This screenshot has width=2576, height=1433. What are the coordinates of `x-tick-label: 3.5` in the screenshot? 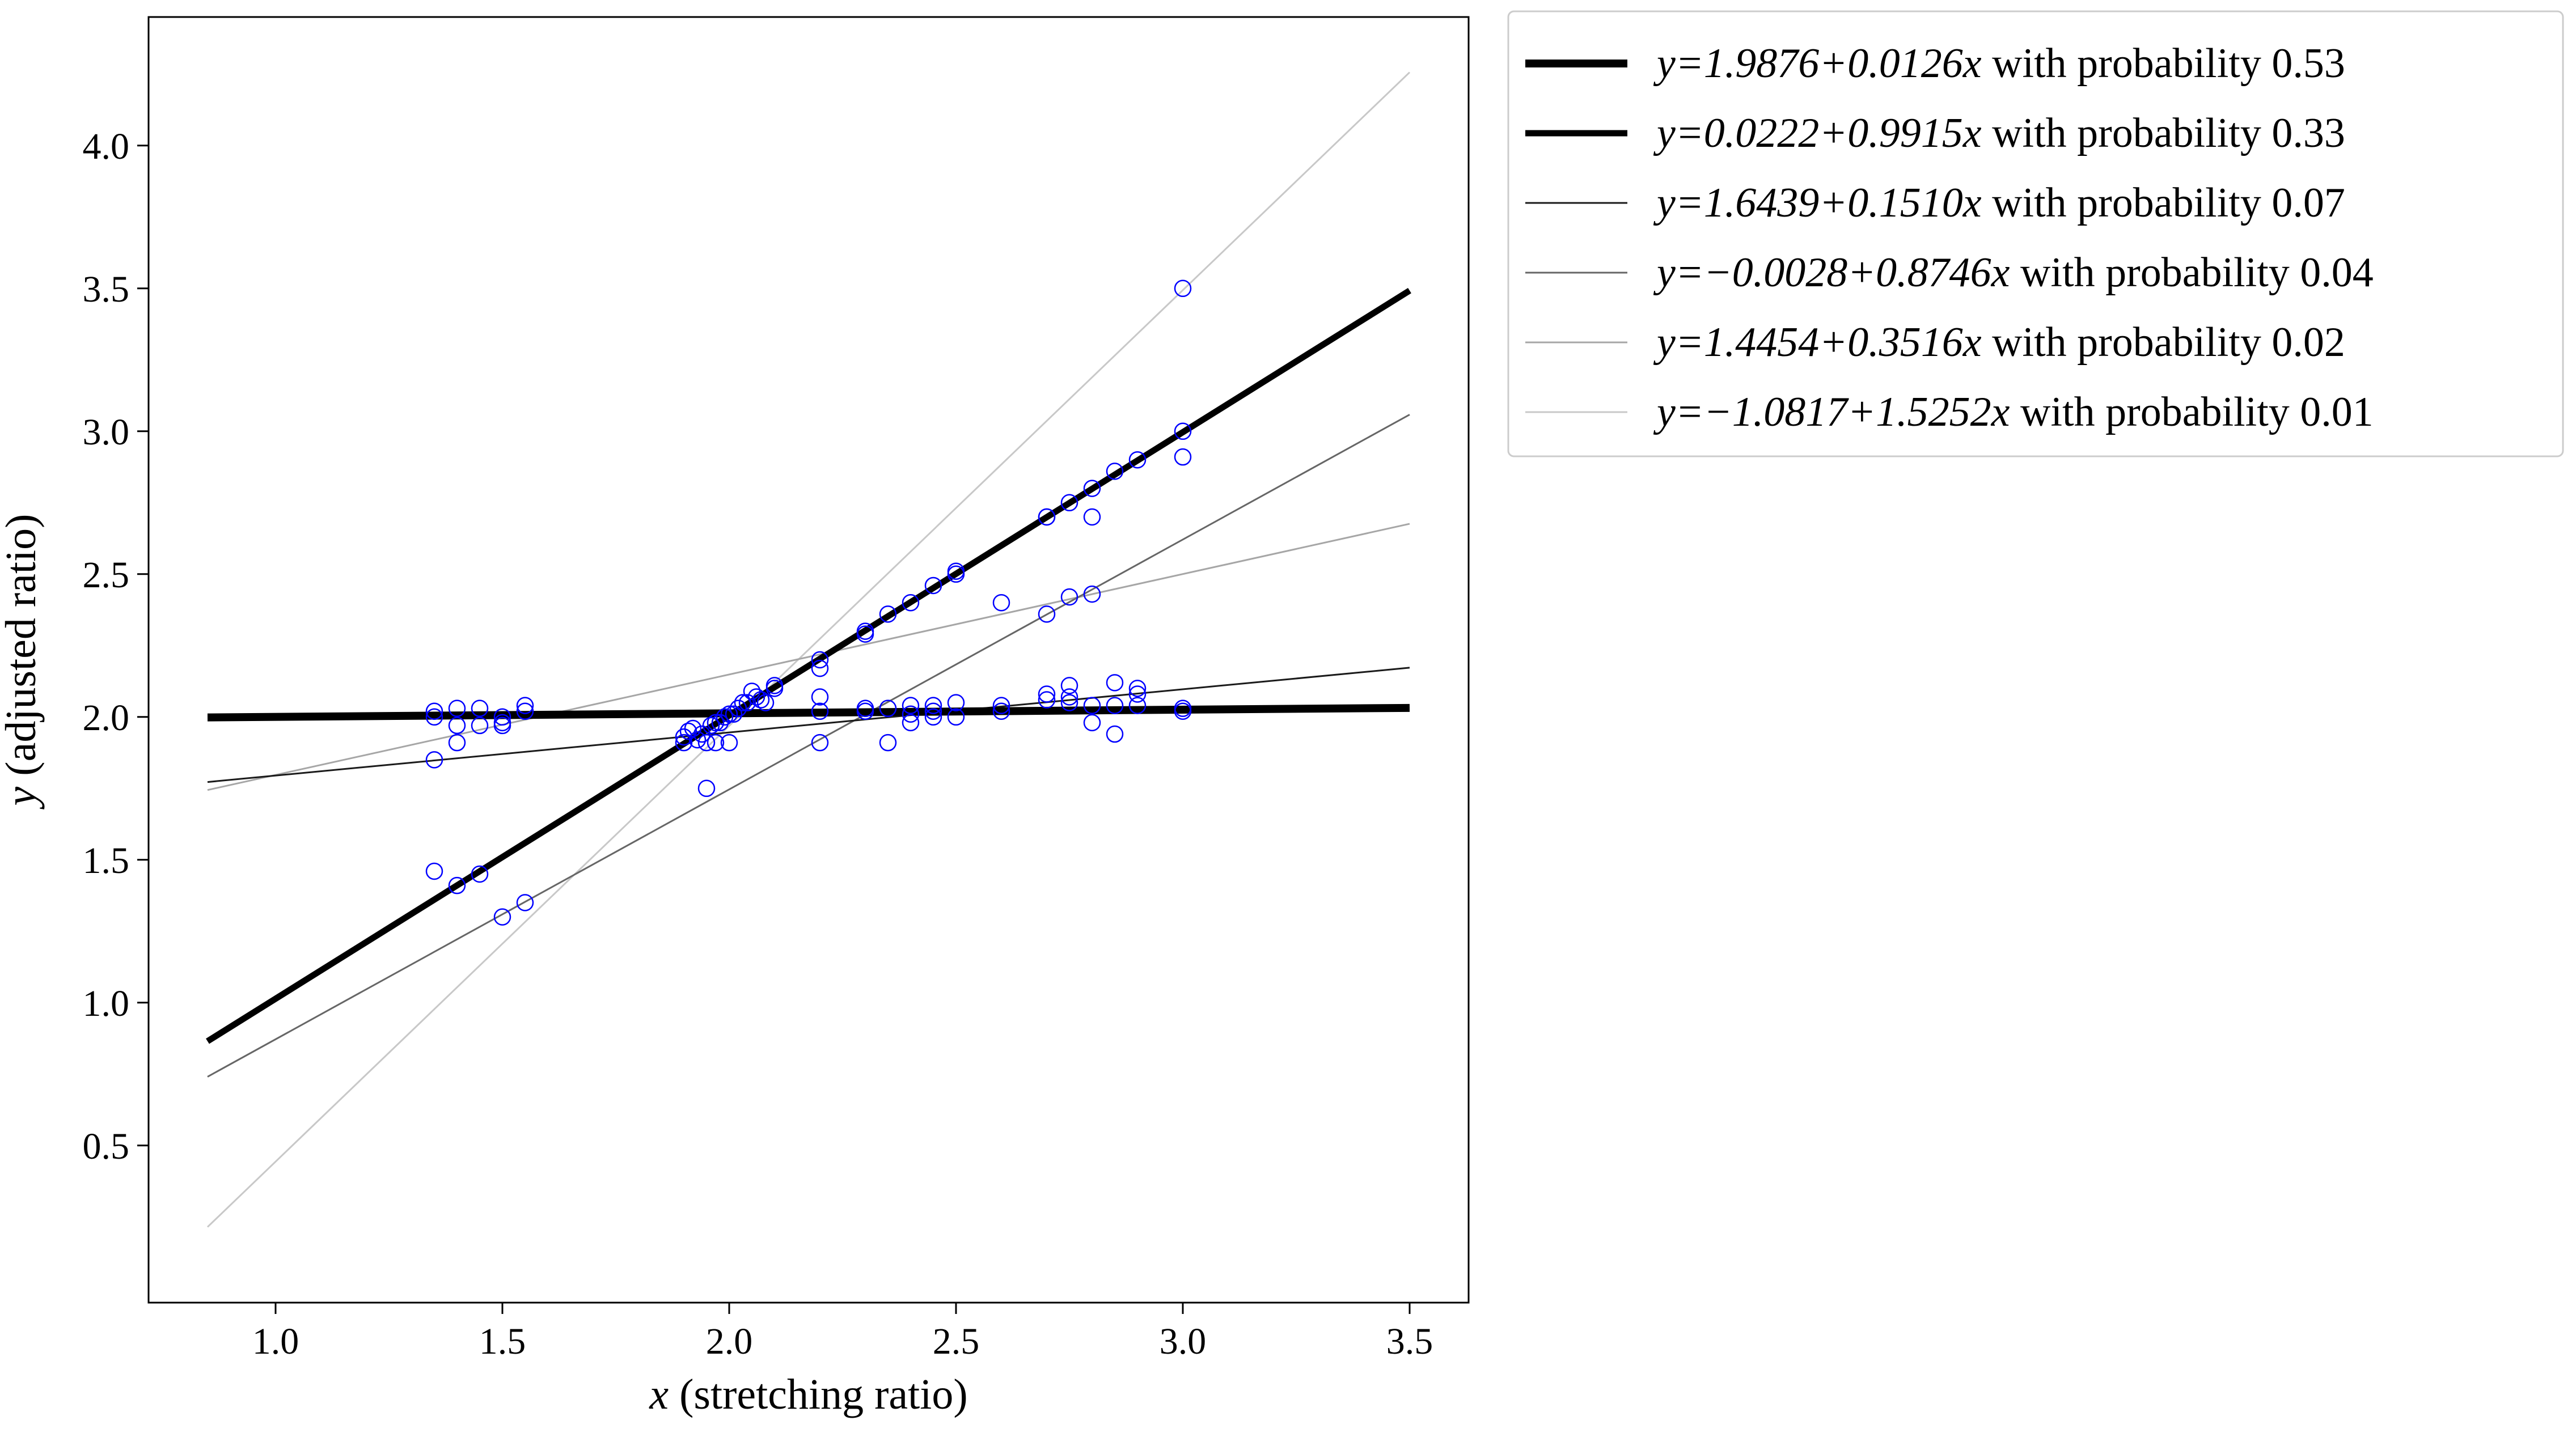 It's located at (1409, 1341).